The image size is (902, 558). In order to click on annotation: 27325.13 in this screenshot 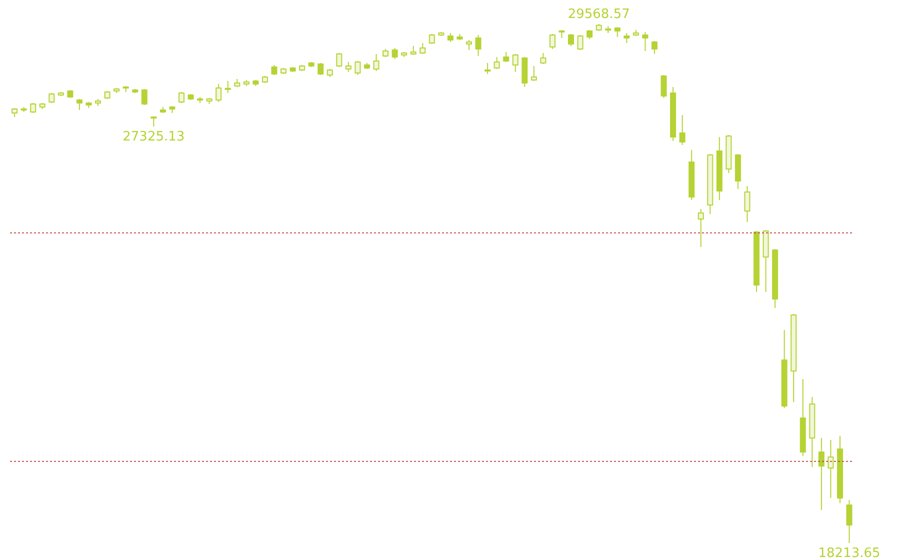, I will do `click(153, 137)`.